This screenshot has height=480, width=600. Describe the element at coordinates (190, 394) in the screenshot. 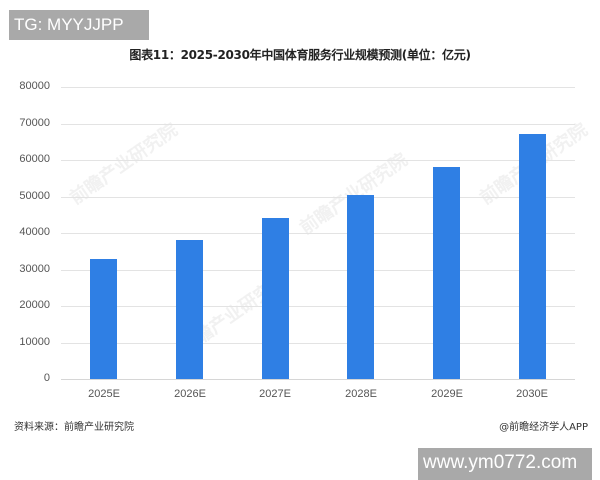

I see `x-tick-label: 2026E` at that location.